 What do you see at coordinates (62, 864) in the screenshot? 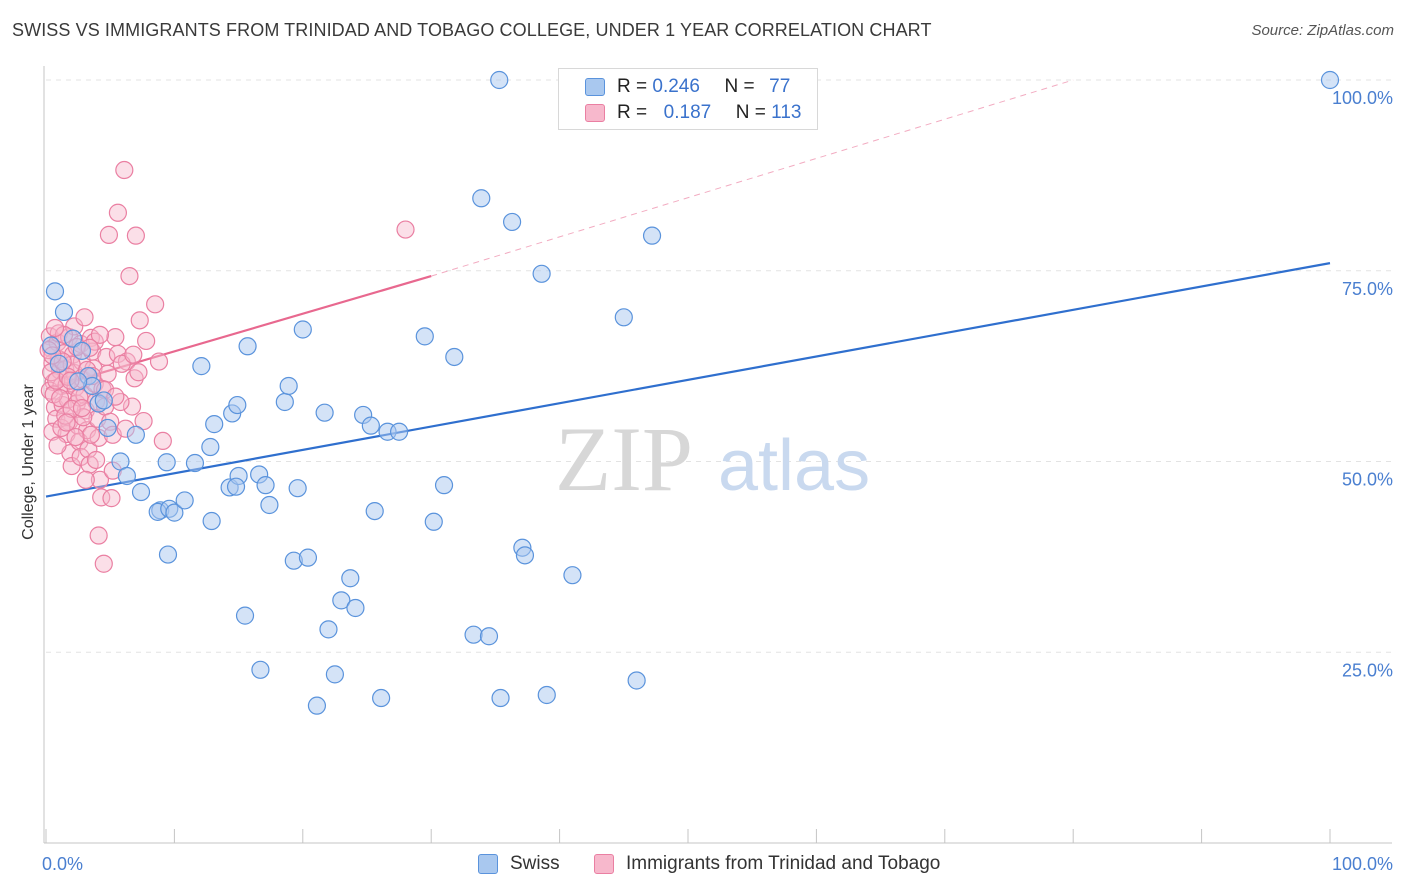
I see `x-tick-label-0: 0.0%` at bounding box center [62, 864].